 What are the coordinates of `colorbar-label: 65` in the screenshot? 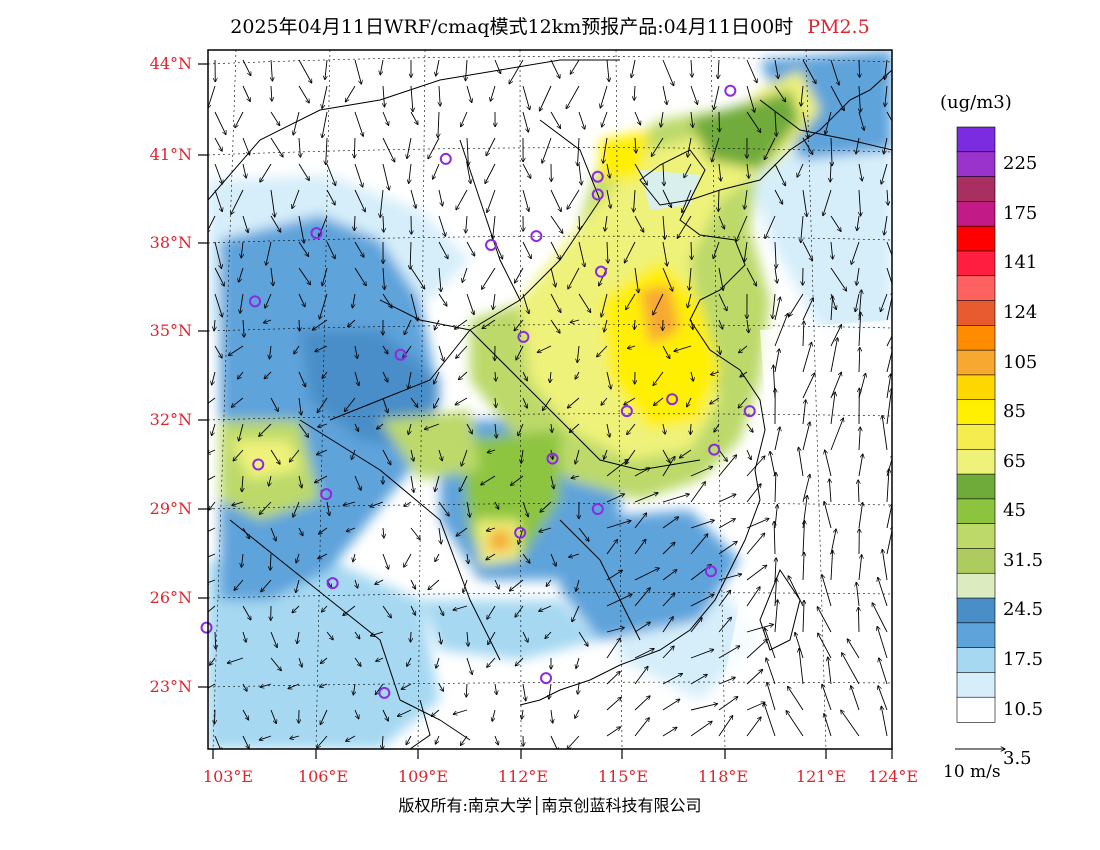 It's located at (1014, 461).